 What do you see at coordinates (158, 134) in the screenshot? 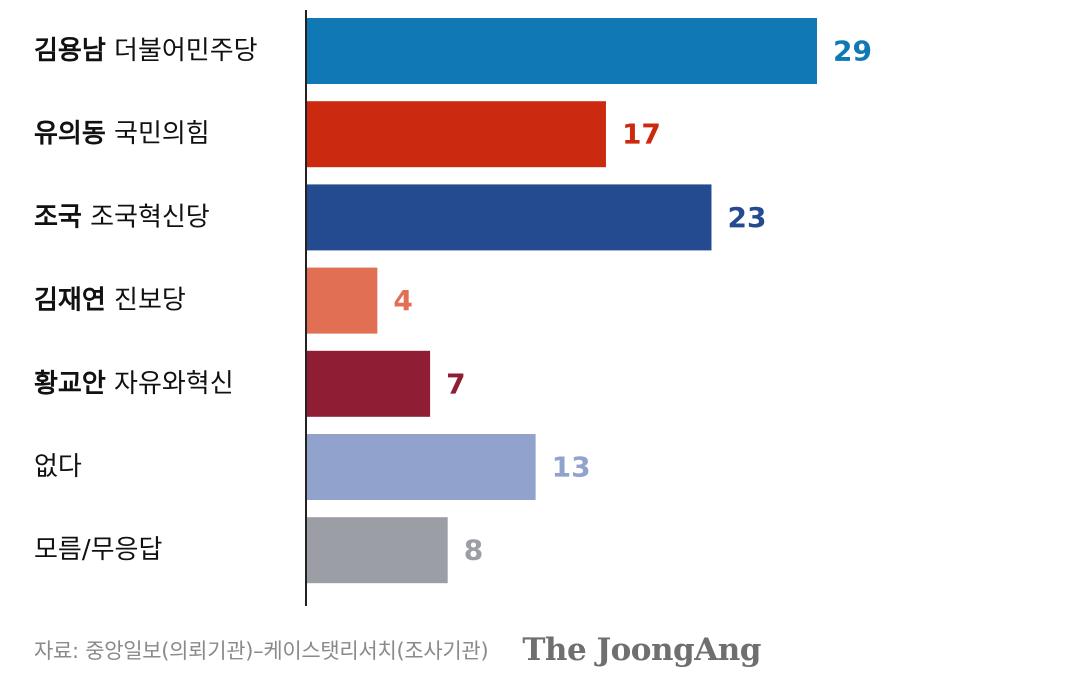
I see `party-name: 국민의힘` at bounding box center [158, 134].